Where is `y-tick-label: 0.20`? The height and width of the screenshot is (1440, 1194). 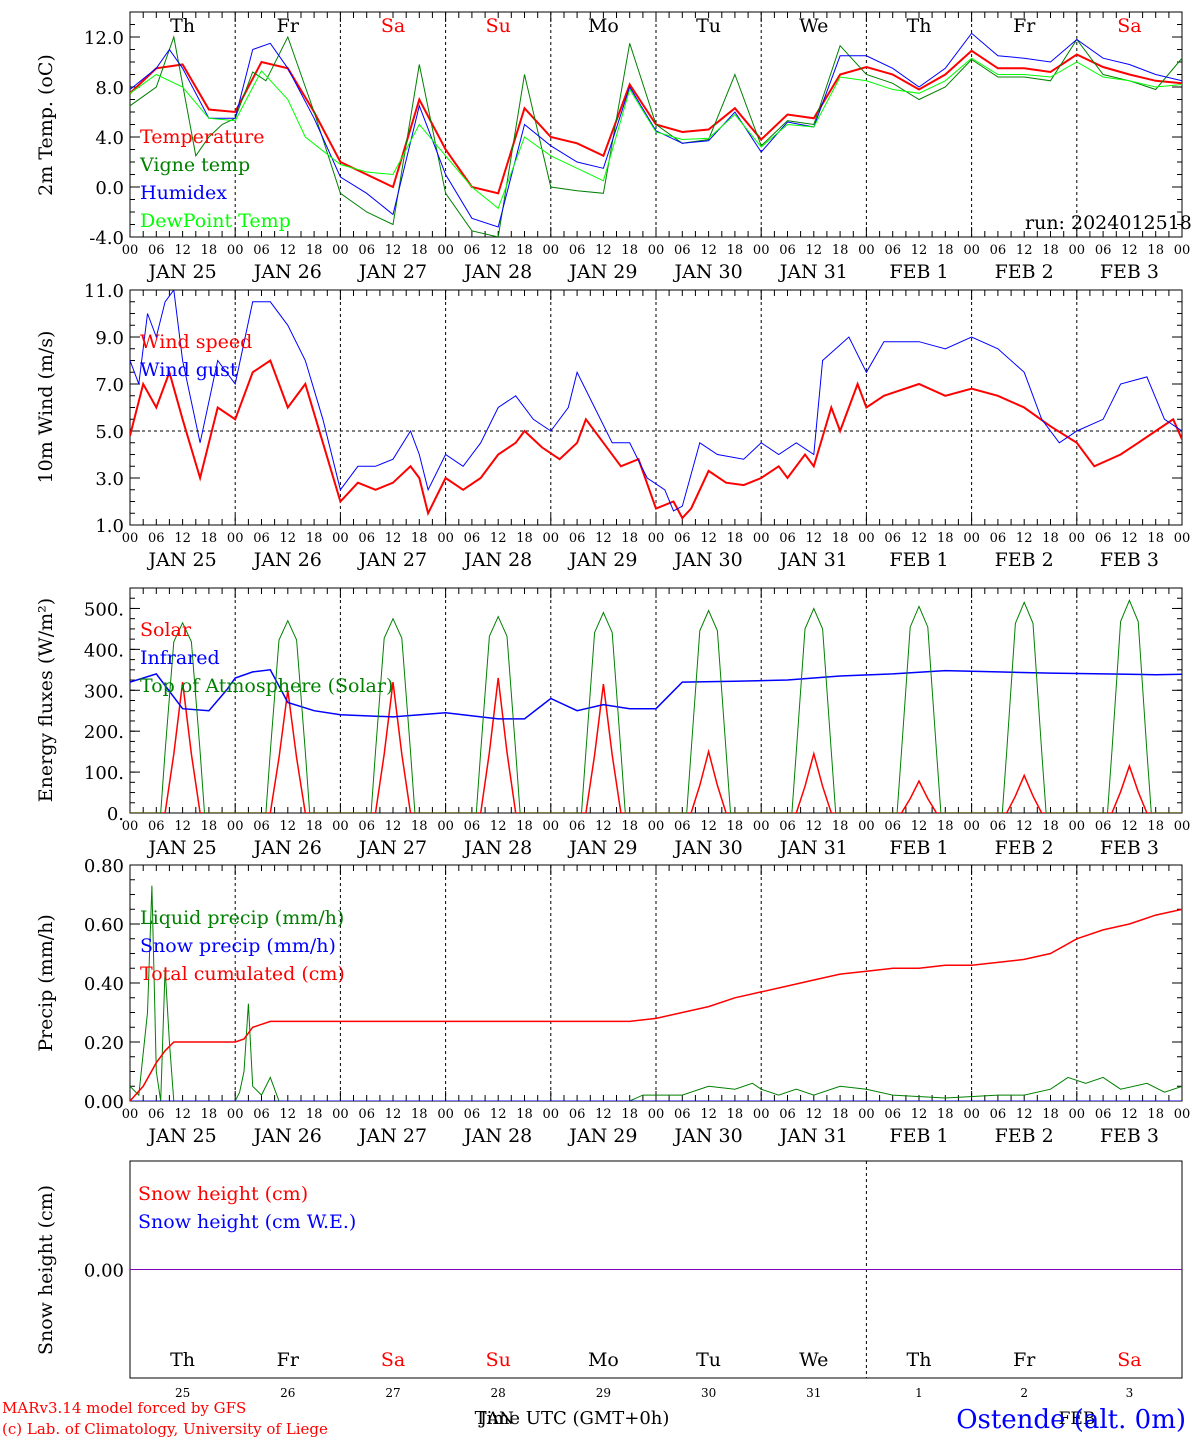 y-tick-label: 0.20 is located at coordinates (104, 1043).